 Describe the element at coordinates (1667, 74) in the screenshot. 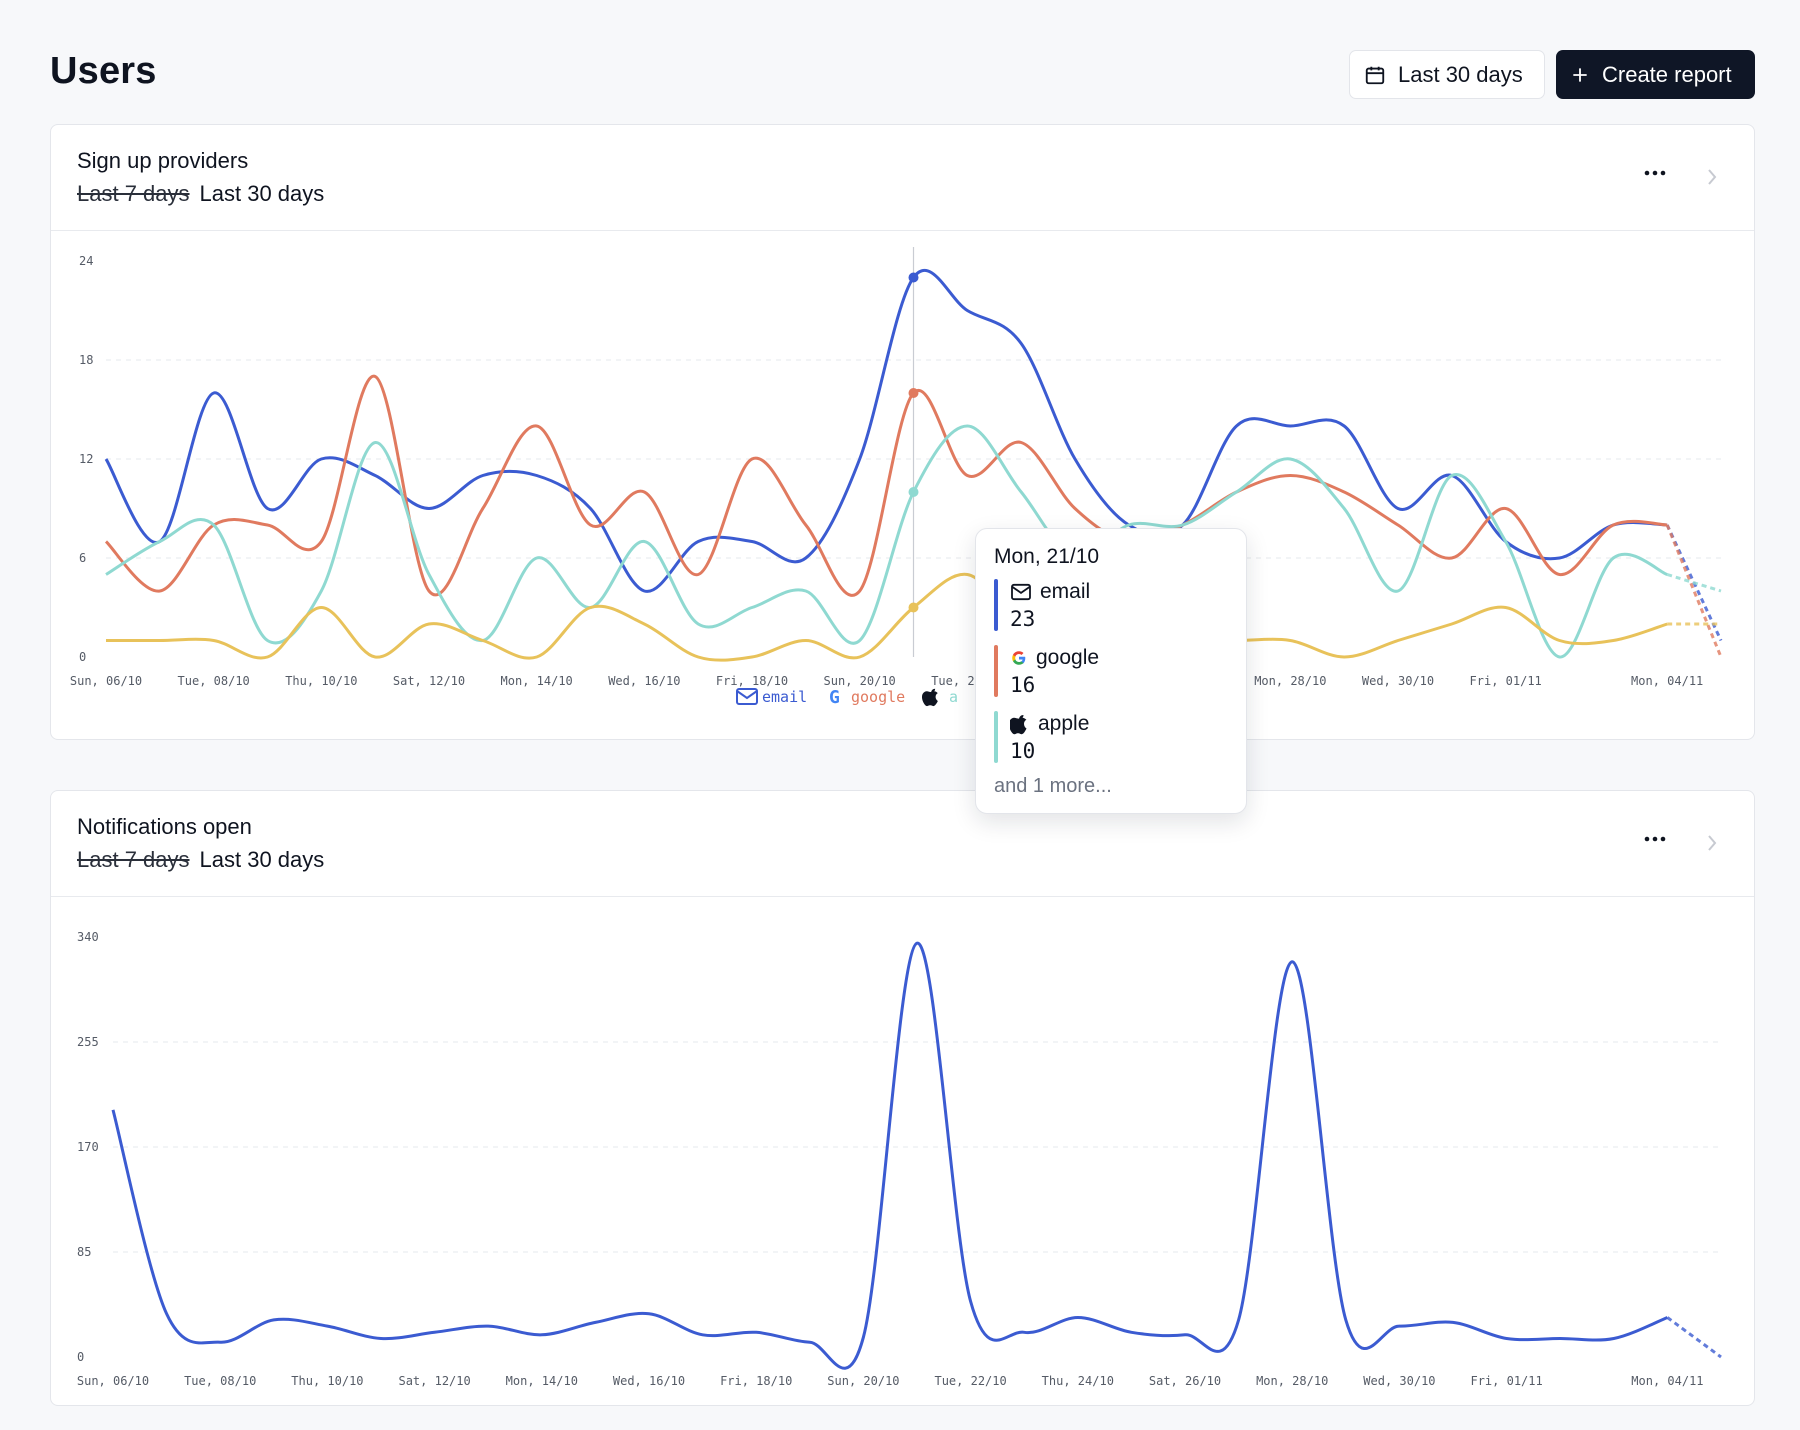

I see `create-report-label: Create report` at that location.